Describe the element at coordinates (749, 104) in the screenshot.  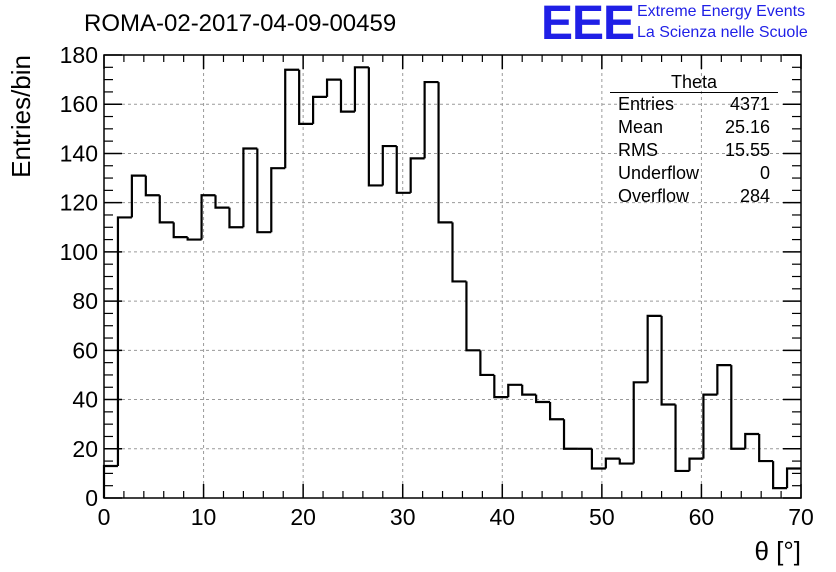
I see `stats-value: 4371` at that location.